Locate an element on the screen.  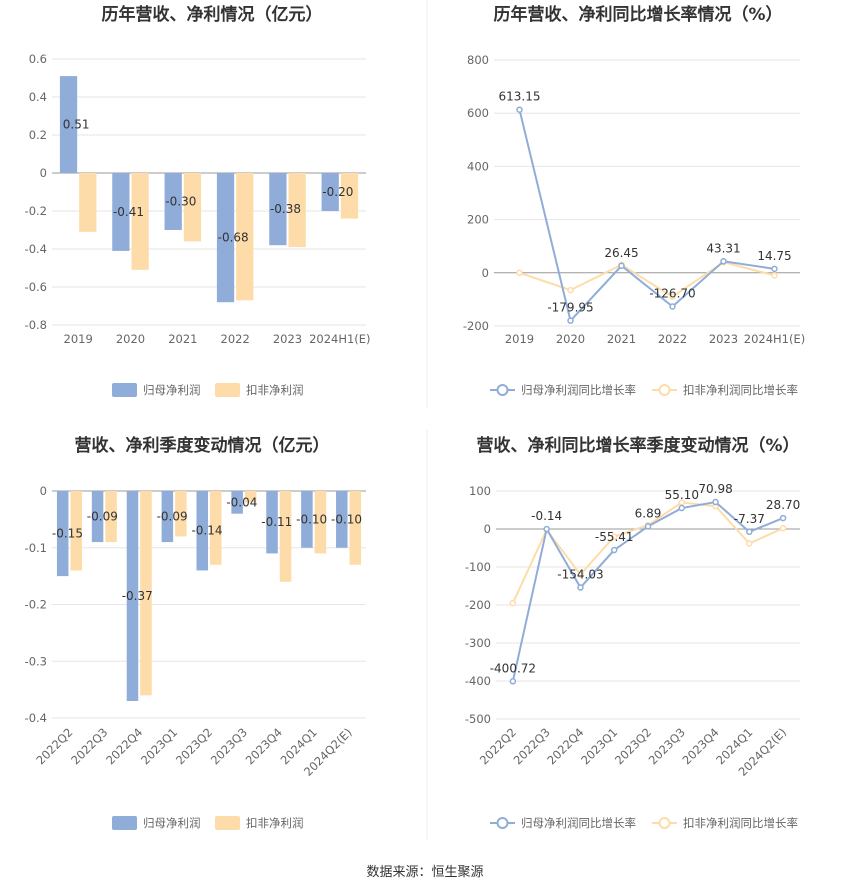
y-tick-label: 0.4 is located at coordinates (38, 97).